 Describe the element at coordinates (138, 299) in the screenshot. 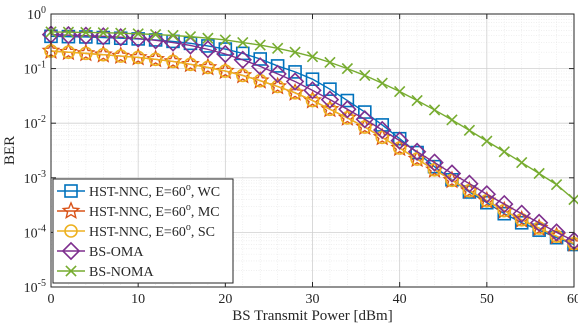

I see `x-tick-label: 10` at that location.